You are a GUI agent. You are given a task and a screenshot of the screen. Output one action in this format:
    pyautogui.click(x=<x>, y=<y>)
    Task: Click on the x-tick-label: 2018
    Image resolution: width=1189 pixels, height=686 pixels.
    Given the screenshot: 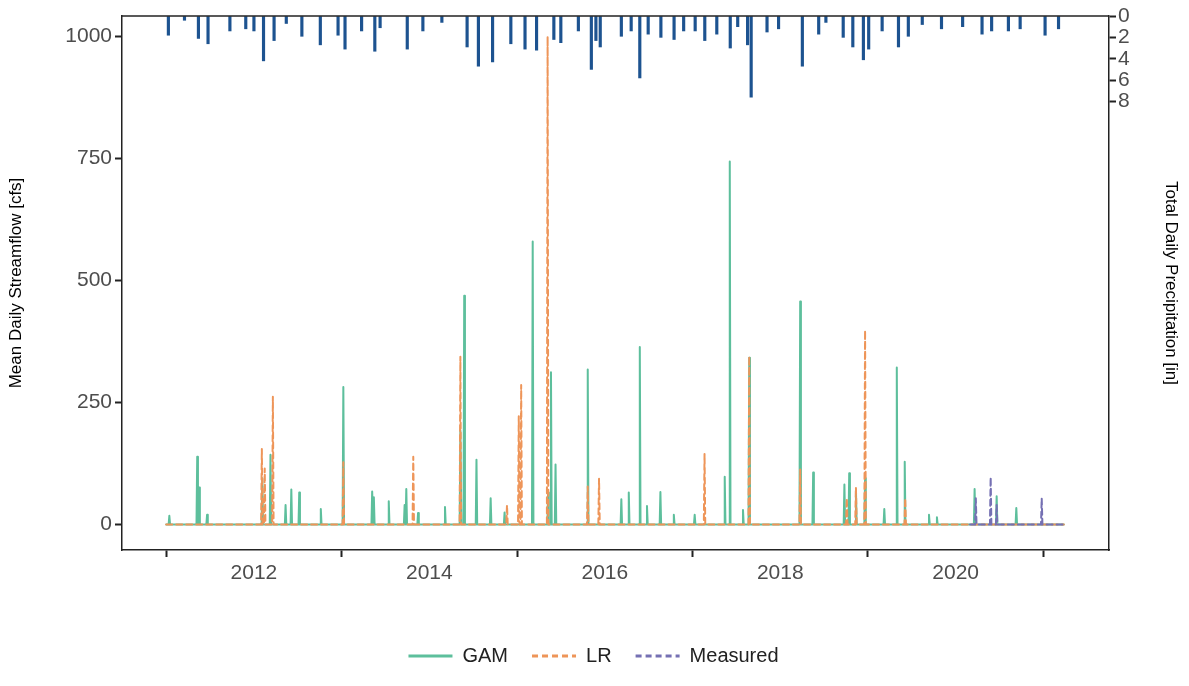 What is the action you would take?
    pyautogui.click(x=780, y=572)
    